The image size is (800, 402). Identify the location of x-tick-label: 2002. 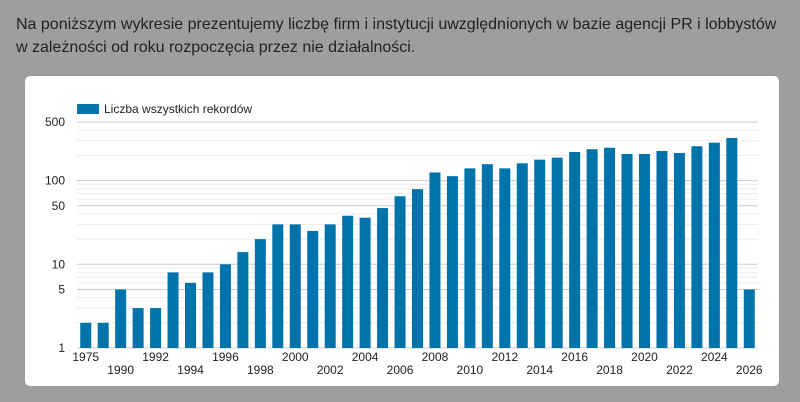
(330, 370).